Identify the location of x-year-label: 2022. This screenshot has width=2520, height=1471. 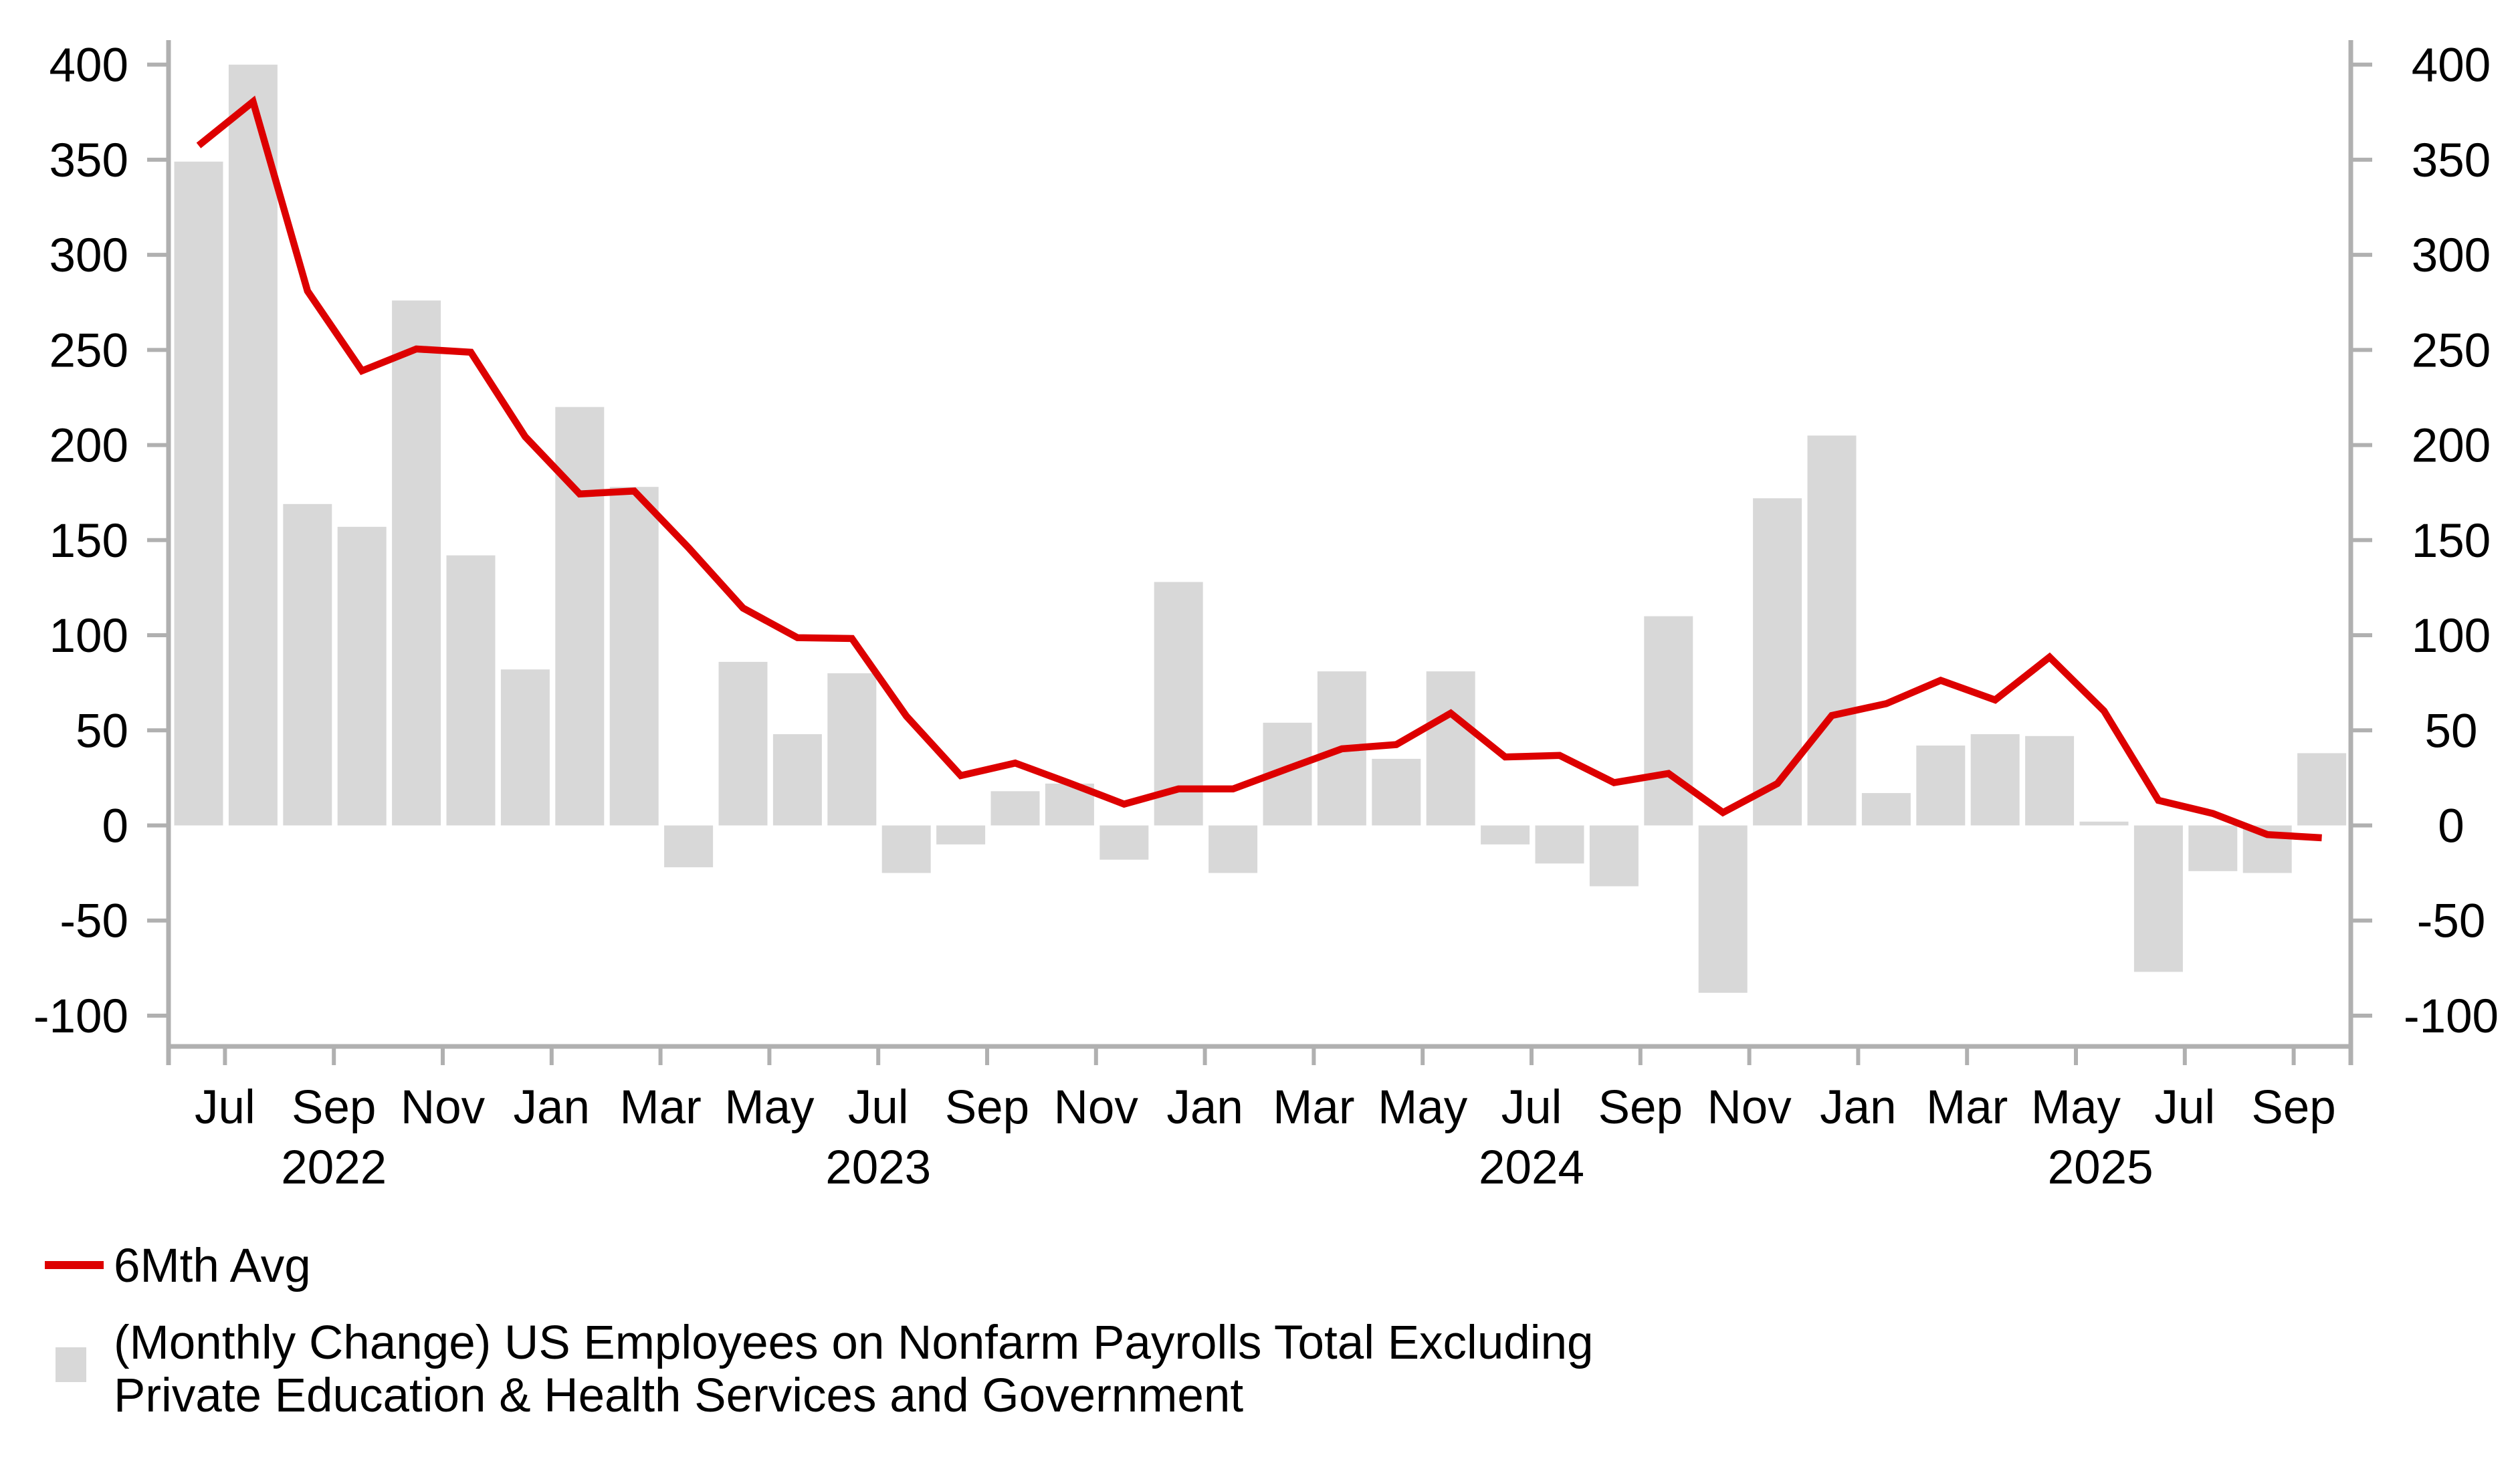
(334, 1167).